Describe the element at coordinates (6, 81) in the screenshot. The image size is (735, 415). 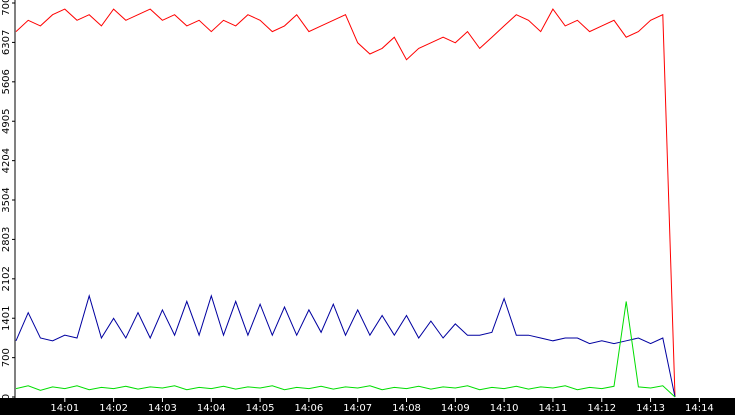
I see `y-tick-label: 5606` at that location.